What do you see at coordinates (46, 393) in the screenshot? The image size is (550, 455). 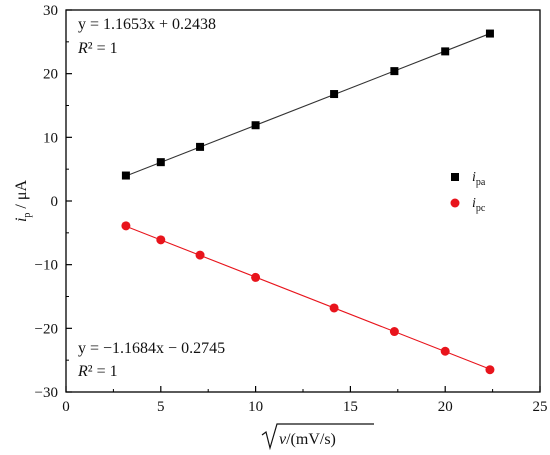 I see `y-tick-label: −30` at bounding box center [46, 393].